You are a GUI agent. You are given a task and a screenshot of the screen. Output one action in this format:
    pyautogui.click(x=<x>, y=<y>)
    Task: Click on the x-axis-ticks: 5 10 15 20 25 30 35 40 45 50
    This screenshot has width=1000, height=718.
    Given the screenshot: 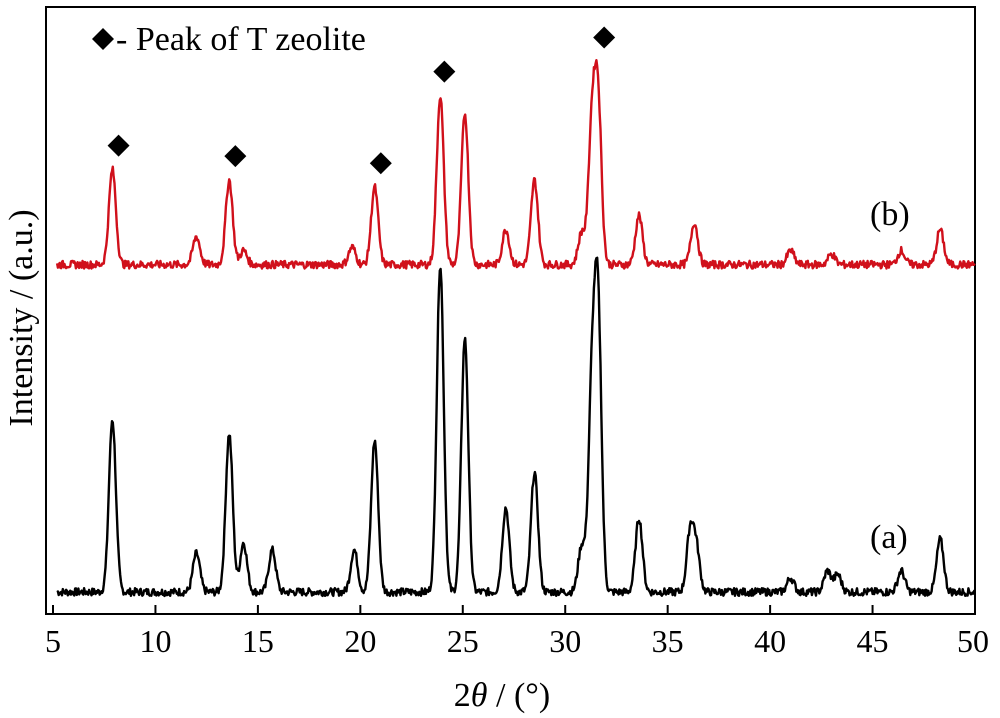 What is the action you would take?
    pyautogui.click(x=517, y=632)
    